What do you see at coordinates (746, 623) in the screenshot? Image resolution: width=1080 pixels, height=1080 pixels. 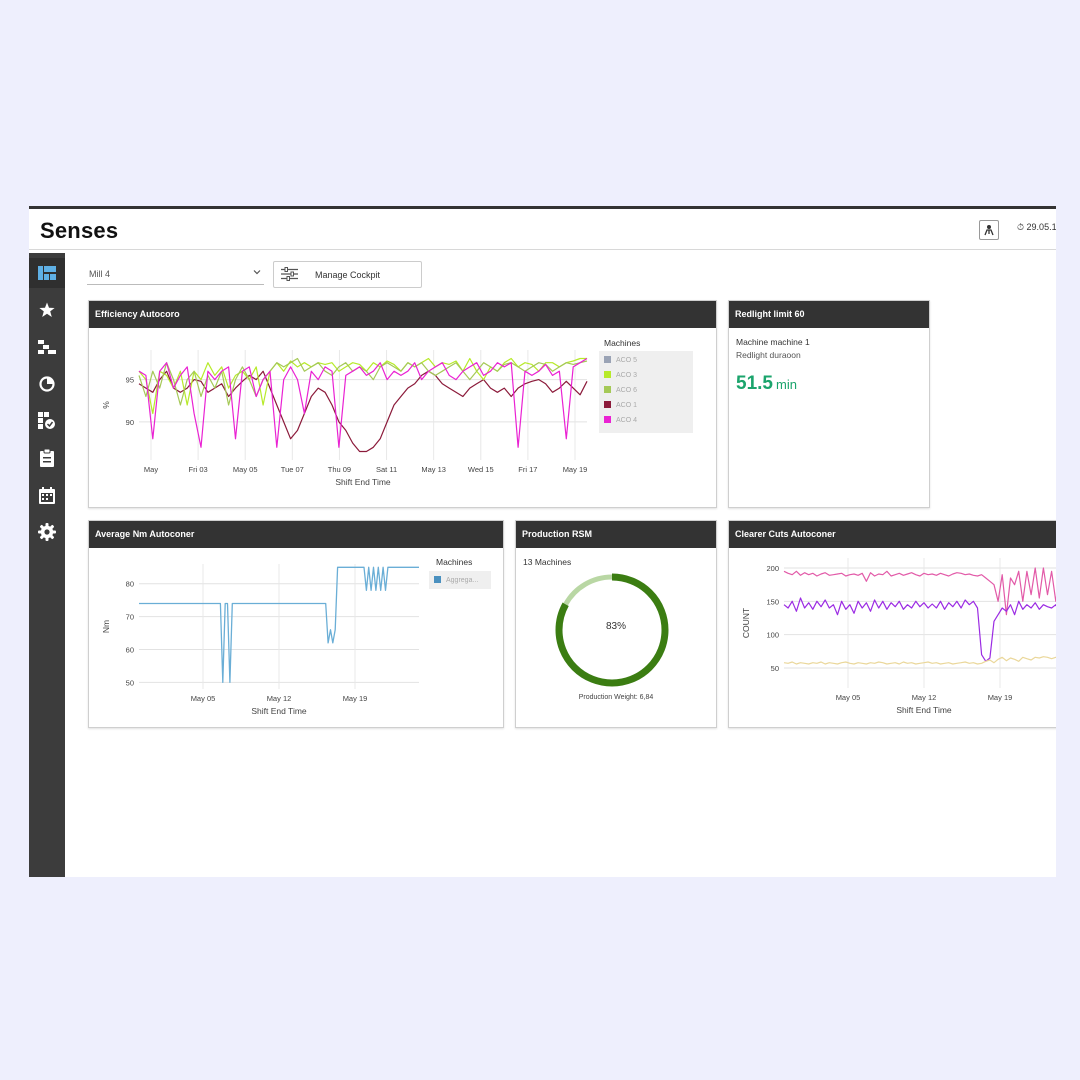 I see `y-axis-title: COUNT` at bounding box center [746, 623].